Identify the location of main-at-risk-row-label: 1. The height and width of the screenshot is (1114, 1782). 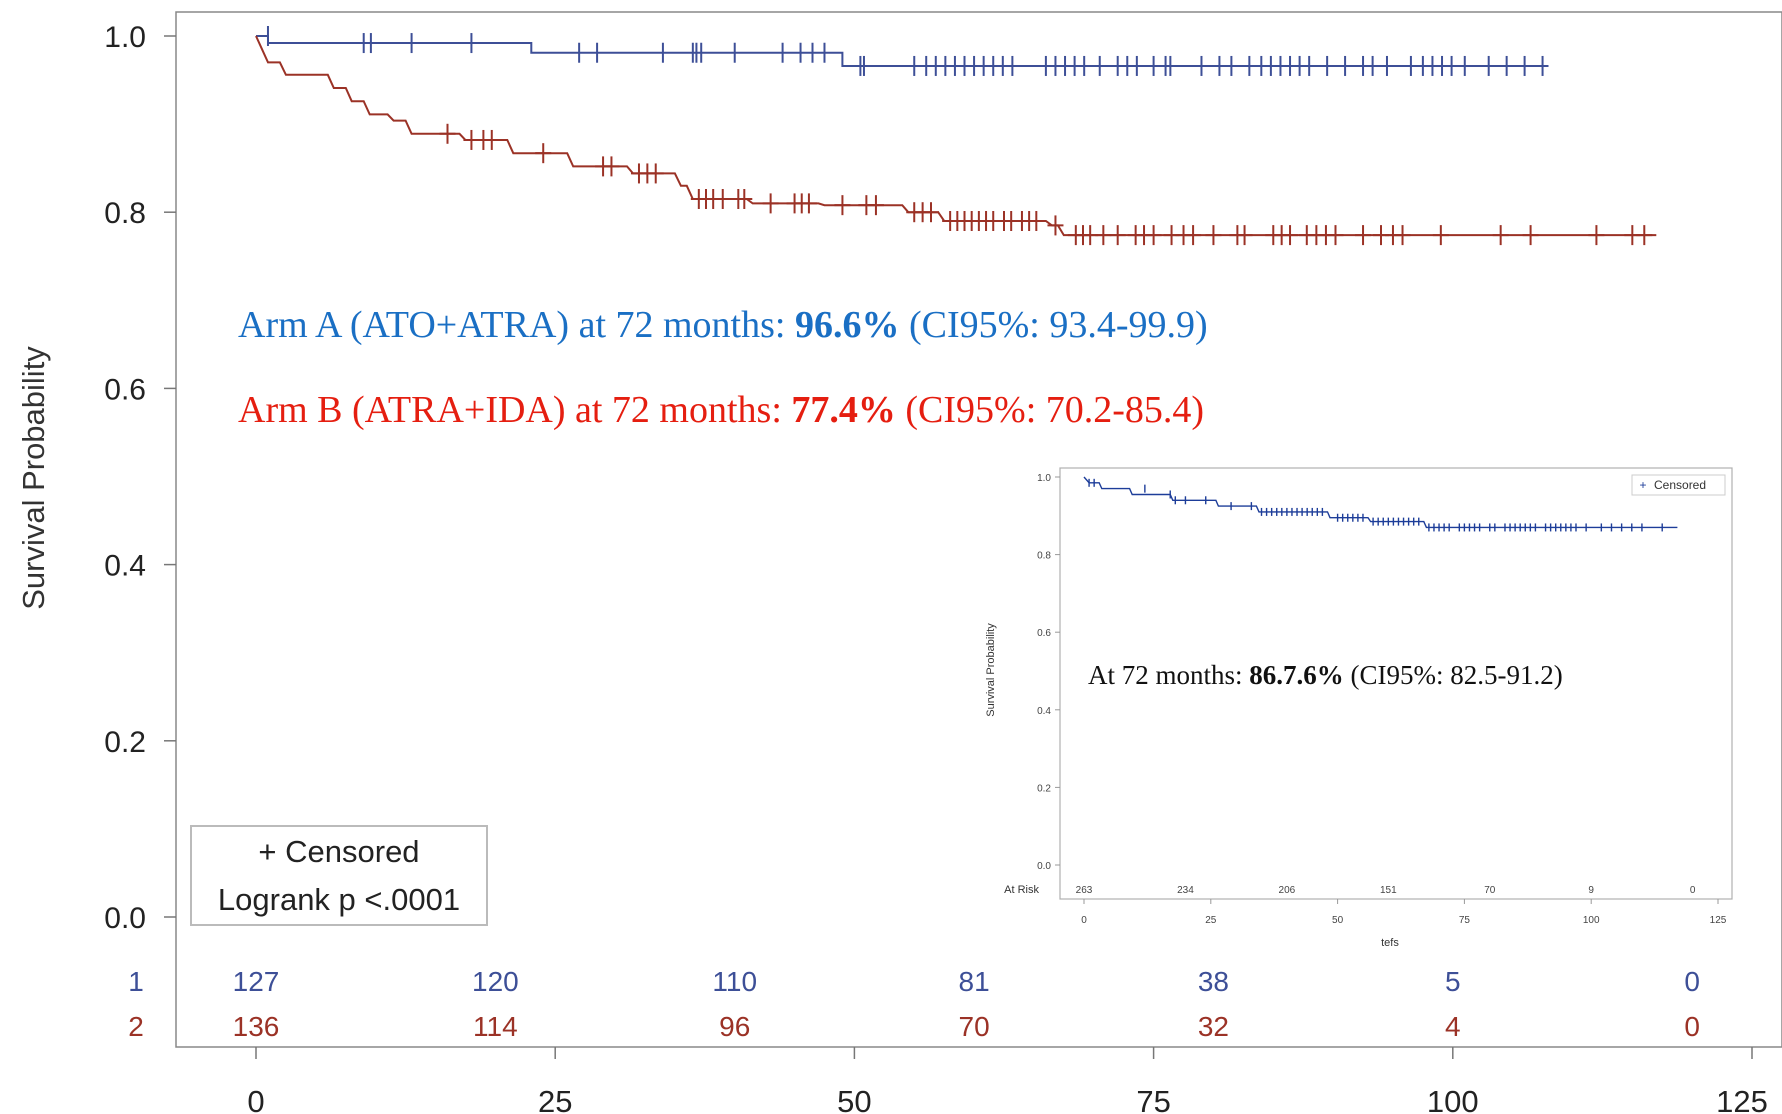
(136, 981).